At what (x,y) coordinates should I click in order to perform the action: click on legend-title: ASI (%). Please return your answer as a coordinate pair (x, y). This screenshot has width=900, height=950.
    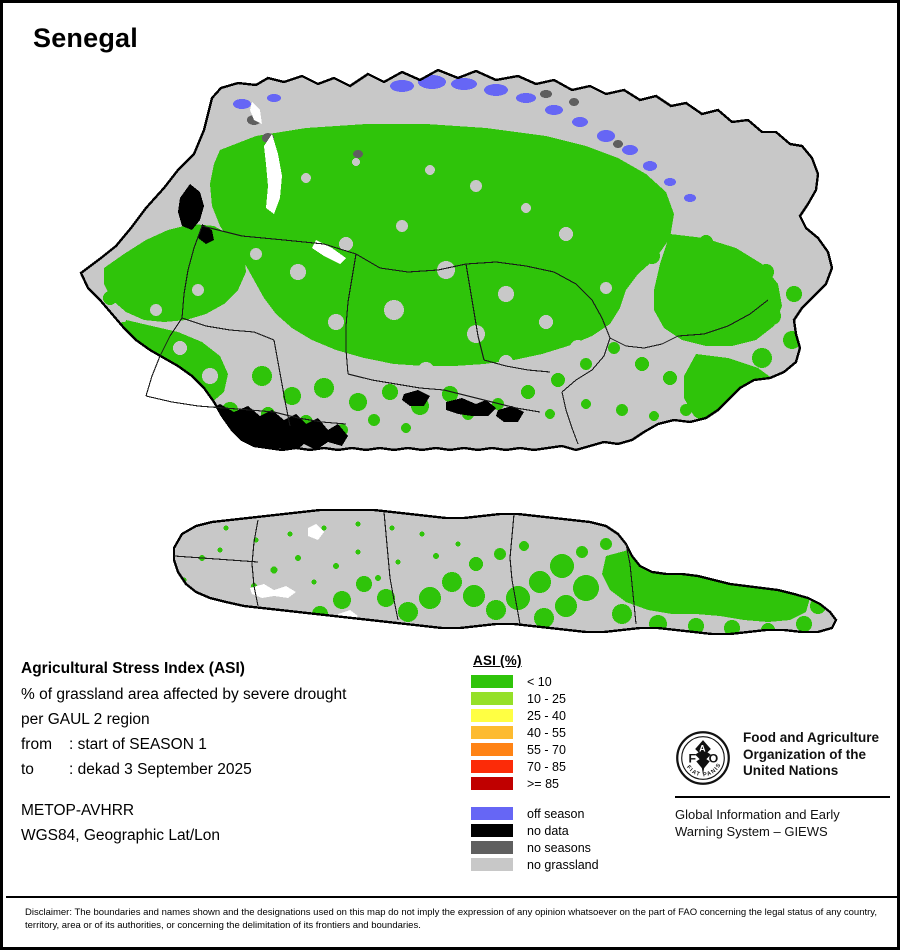
    Looking at the image, I should click on (497, 660).